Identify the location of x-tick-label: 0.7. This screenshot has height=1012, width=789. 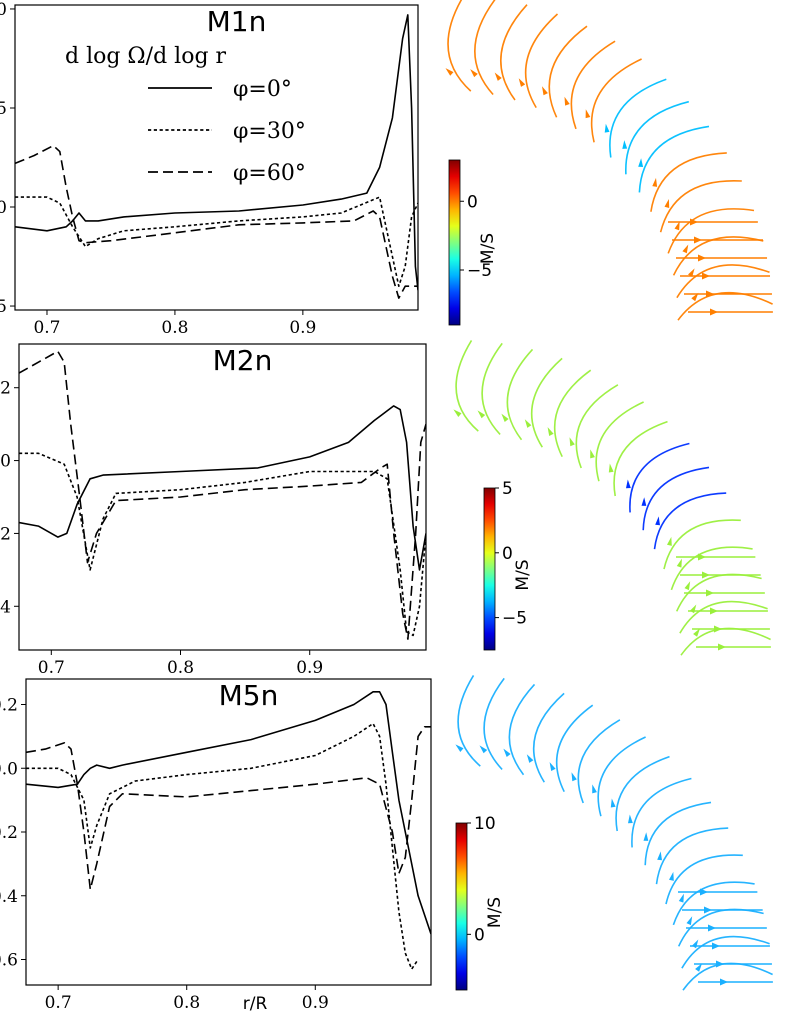
(46, 328).